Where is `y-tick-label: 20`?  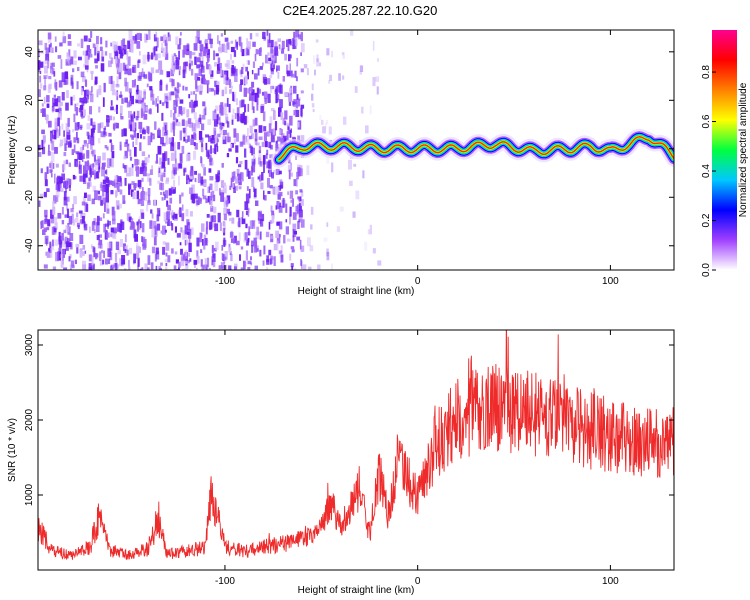
y-tick-label: 20 is located at coordinates (29, 100).